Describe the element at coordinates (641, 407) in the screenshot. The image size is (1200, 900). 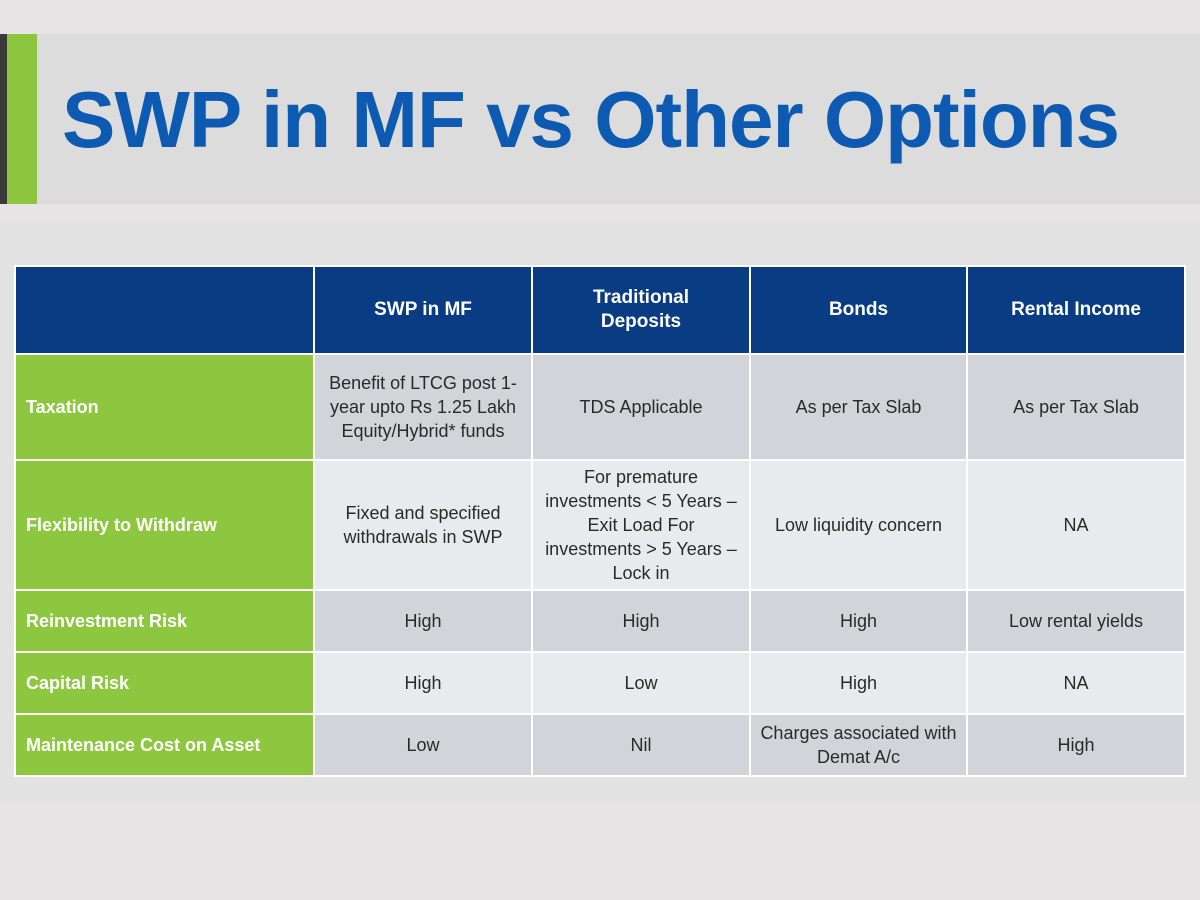
I see `table-cell: TDS Applicable` at that location.